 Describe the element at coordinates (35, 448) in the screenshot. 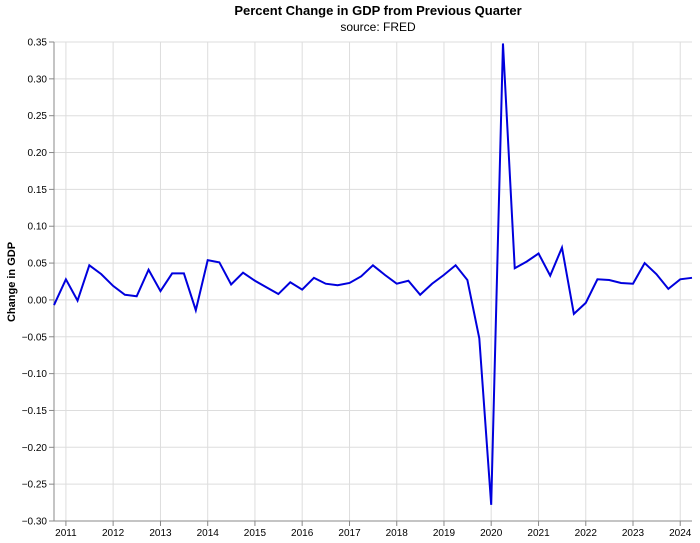

I see `y-tick-label: −0.20` at that location.